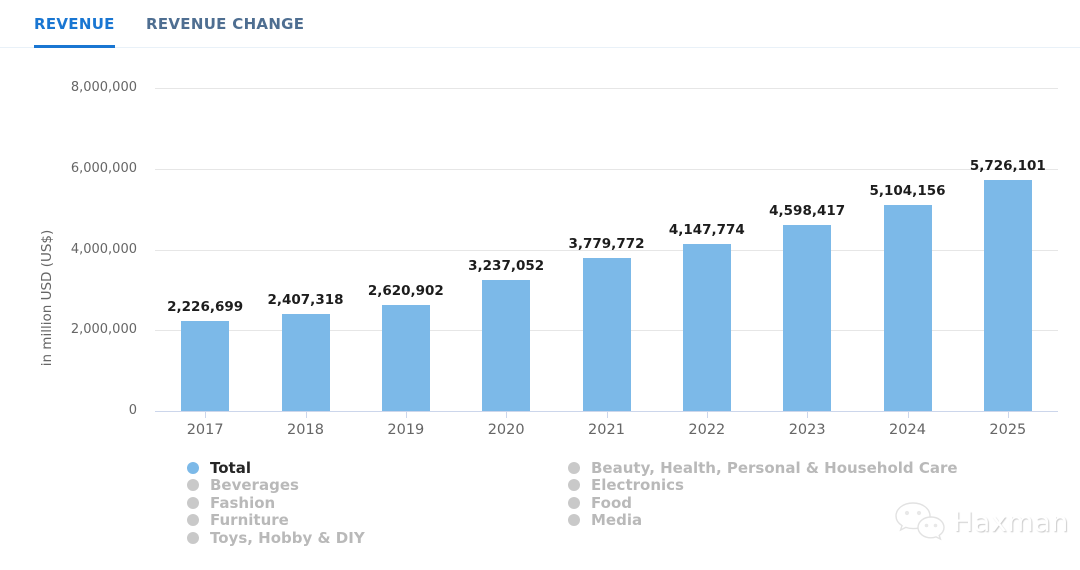  I want to click on legend-item-label: Toys, Hobby & DIY, so click(287, 537).